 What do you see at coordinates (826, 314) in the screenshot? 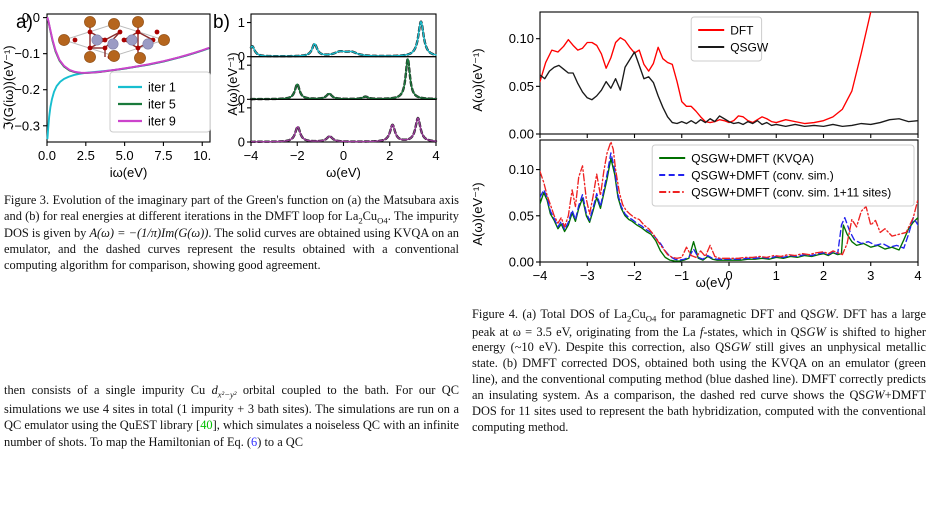
I see `figure-4-caption-it1: GW` at bounding box center [826, 314].